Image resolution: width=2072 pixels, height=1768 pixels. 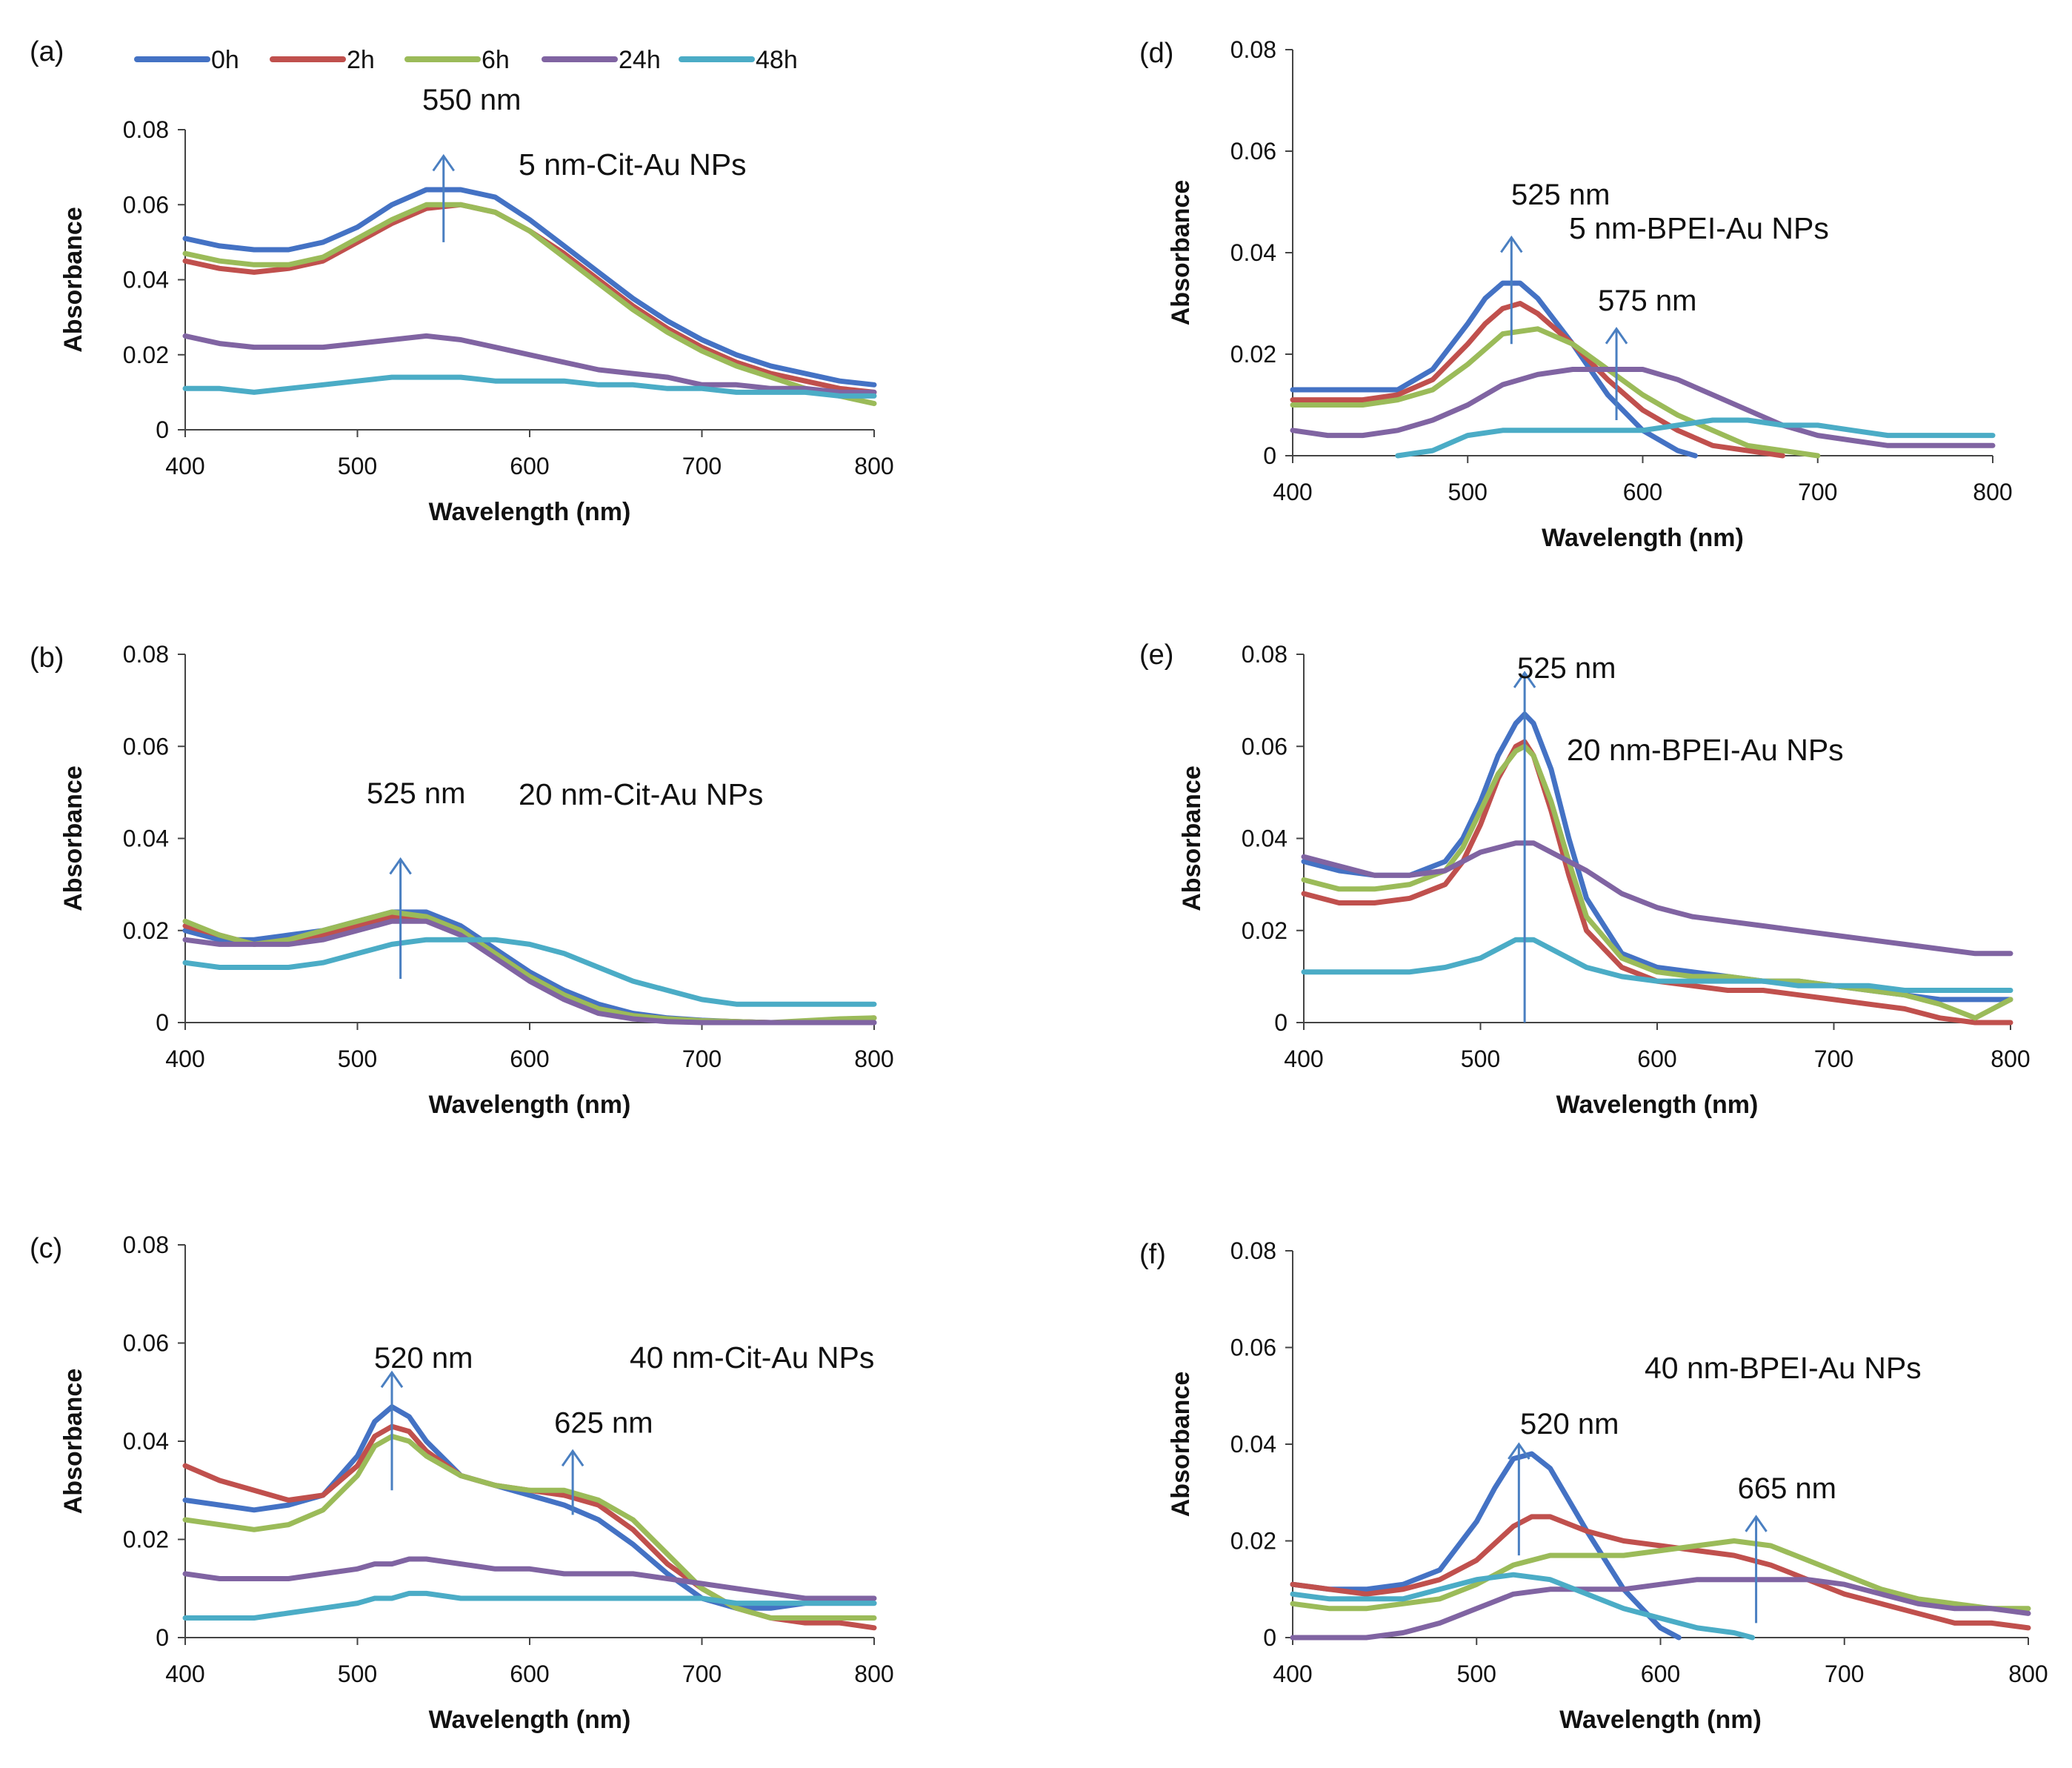 I want to click on annotation-label: 550 nm, so click(x=471, y=100).